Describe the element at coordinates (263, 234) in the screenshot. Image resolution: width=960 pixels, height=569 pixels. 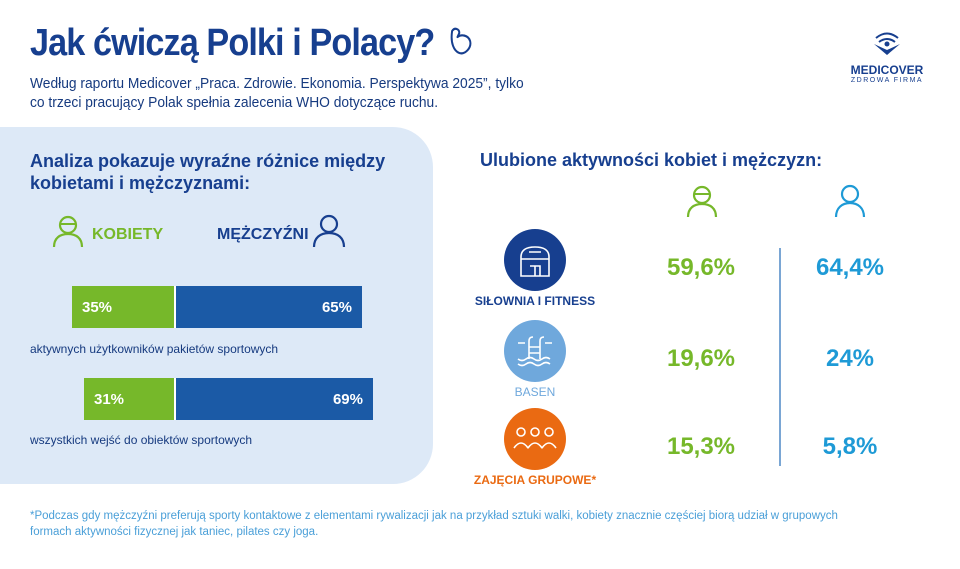
I see `legend-men: MĘŻCZYŹNI` at that location.